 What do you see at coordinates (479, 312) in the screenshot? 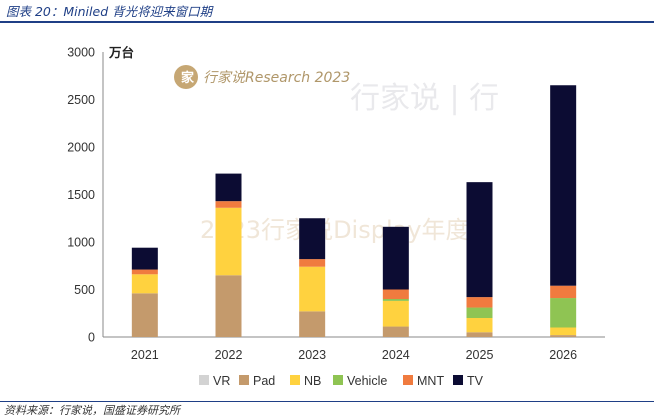
I see `bar-segment-vehicle-2025` at bounding box center [479, 312].